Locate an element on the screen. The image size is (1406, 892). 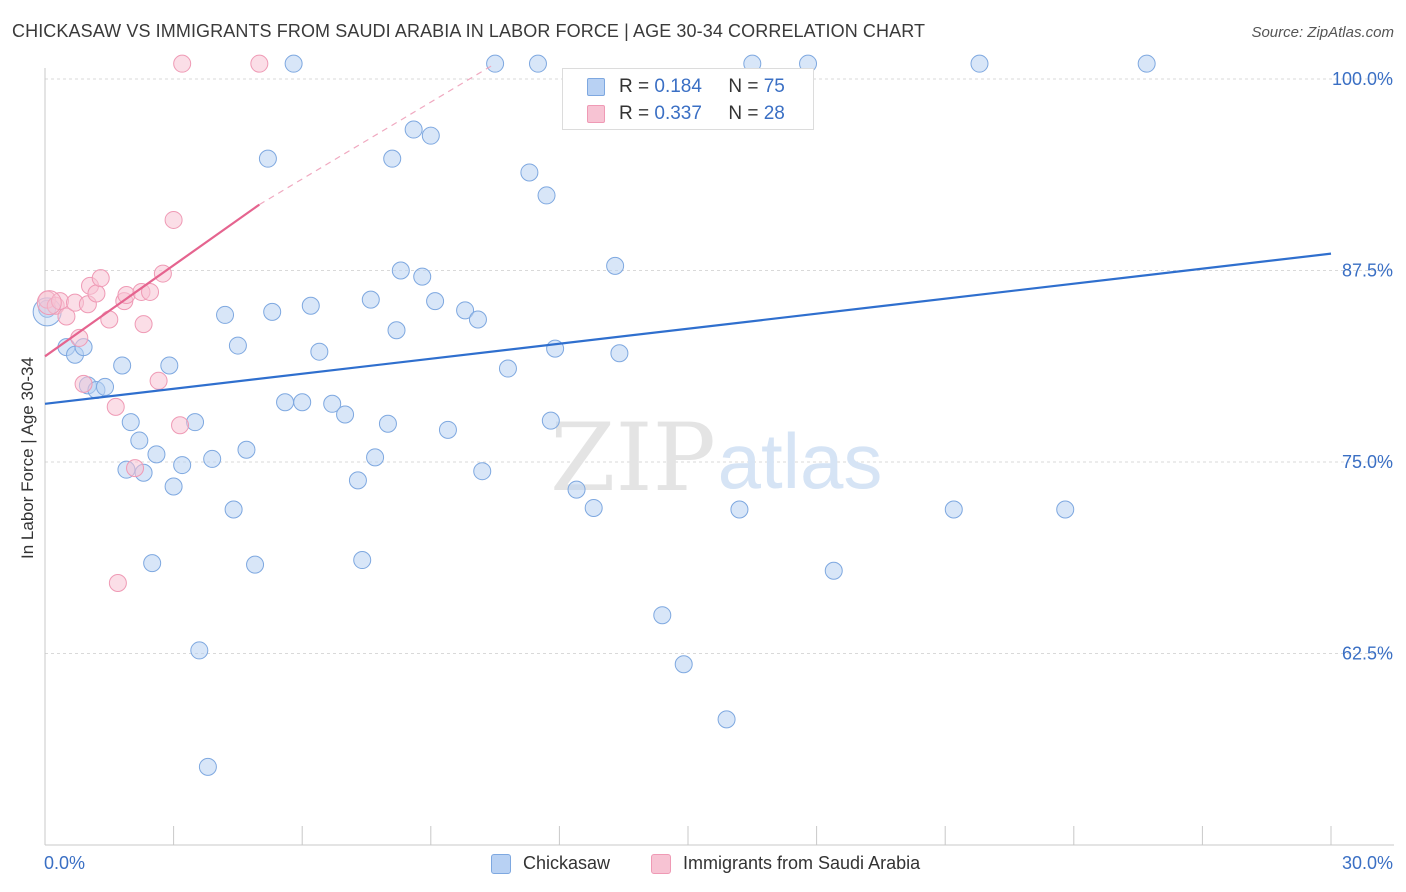
r-value: 0.184 is located at coordinates (678, 86).